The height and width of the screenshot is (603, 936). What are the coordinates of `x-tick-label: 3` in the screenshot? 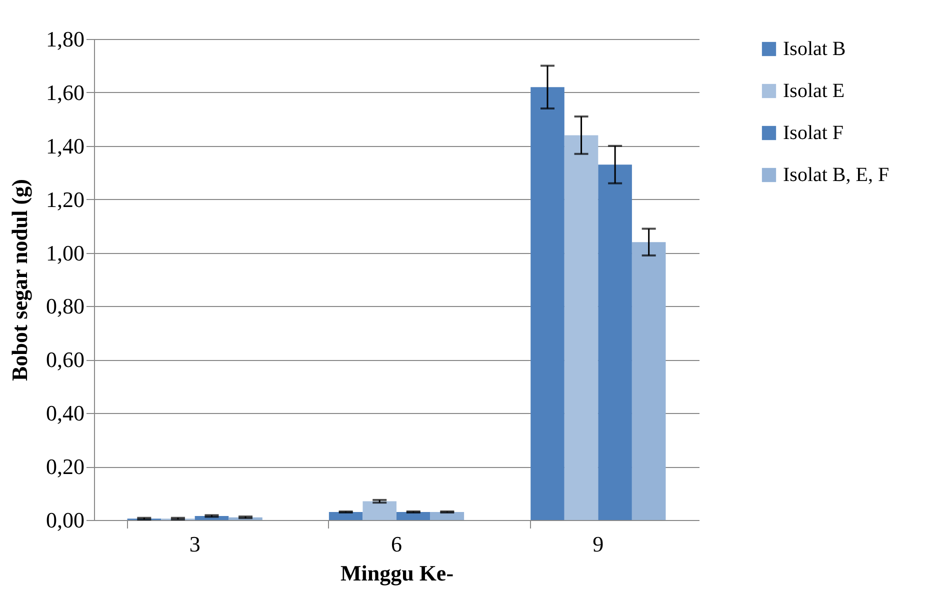 It's located at (194, 544).